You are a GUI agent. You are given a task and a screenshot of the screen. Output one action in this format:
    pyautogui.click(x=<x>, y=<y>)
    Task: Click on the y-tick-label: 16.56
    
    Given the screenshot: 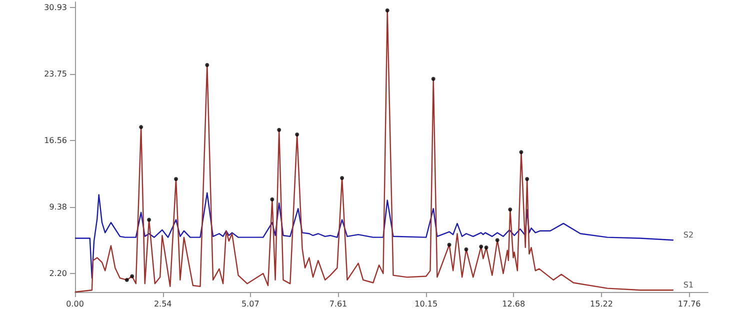 What is the action you would take?
    pyautogui.click(x=55, y=140)
    